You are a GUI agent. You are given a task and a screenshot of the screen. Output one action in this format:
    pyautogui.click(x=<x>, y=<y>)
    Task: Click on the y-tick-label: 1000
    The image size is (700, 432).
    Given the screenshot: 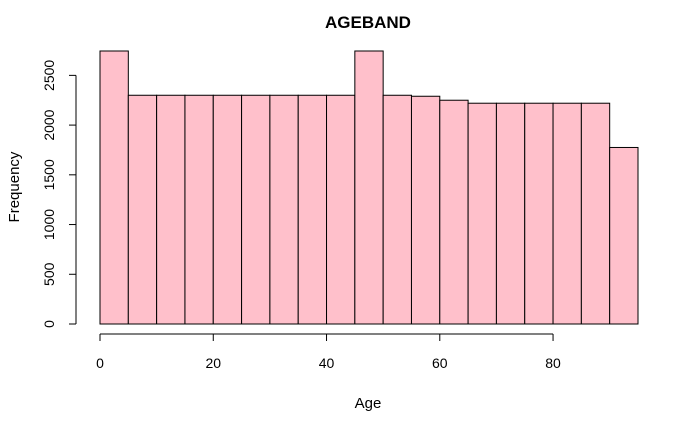 What is the action you would take?
    pyautogui.click(x=49, y=224)
    